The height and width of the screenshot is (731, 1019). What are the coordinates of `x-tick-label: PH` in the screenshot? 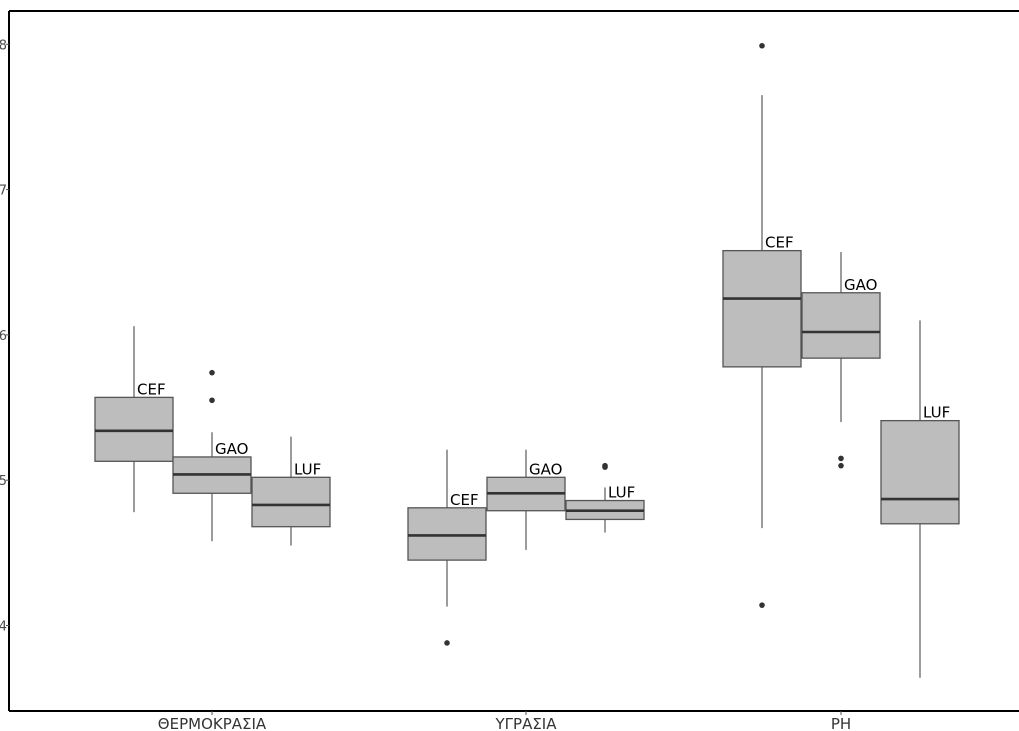 It's located at (841, 723).